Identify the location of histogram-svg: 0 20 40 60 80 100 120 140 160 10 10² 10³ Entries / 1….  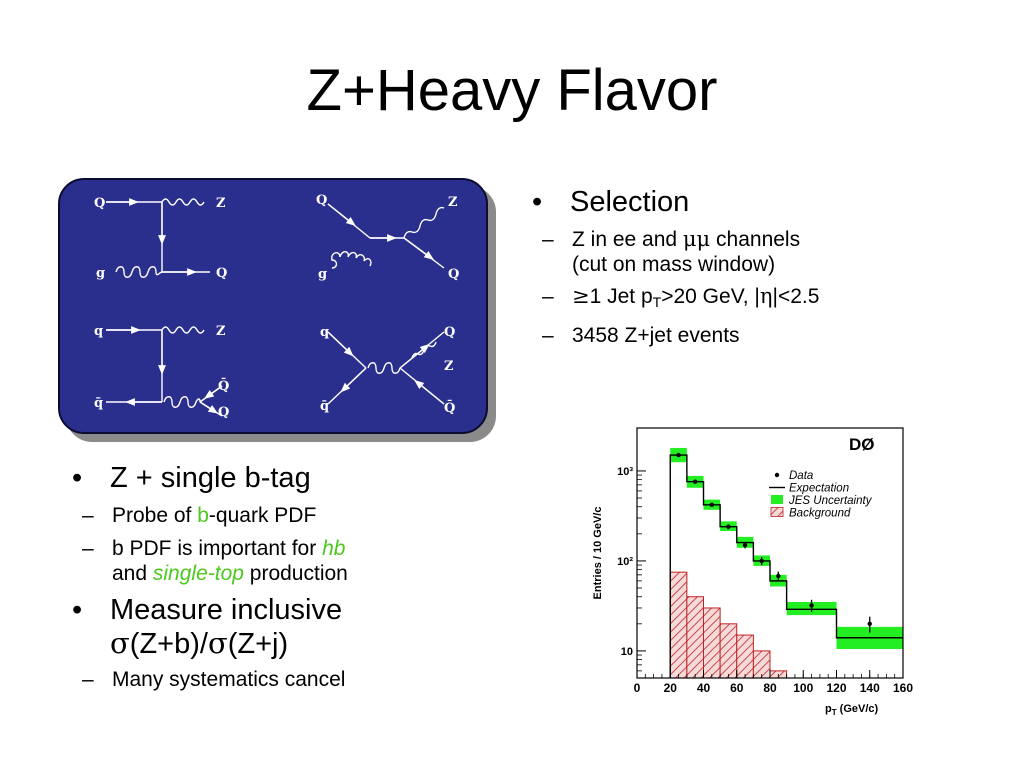
(752, 572).